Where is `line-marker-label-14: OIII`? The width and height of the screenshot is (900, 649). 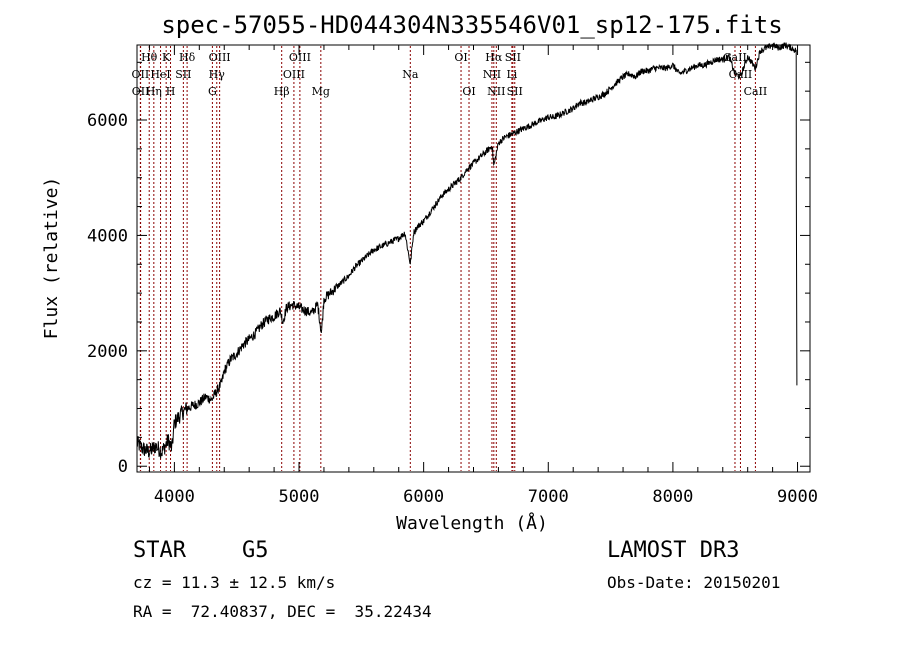
line-marker-label-14: OIII is located at coordinates (300, 57).